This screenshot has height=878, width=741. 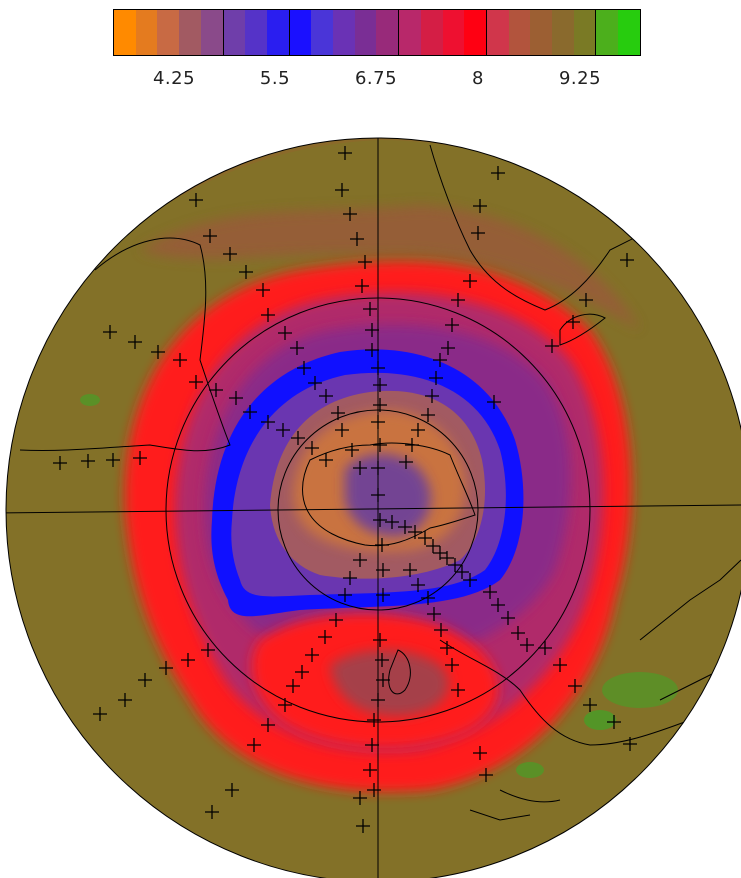 I want to click on brown-band, so click(x=390, y=267).